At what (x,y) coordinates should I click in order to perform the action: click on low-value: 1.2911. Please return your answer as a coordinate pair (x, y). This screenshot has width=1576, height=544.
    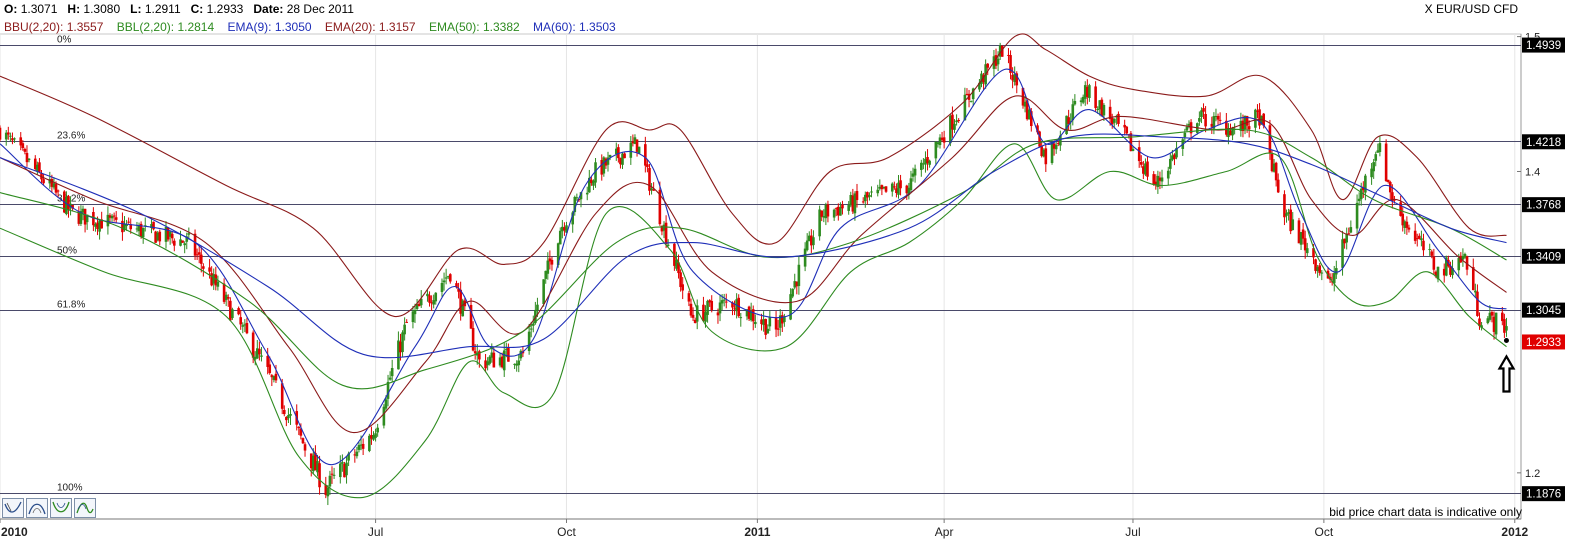
    Looking at the image, I should click on (162, 9).